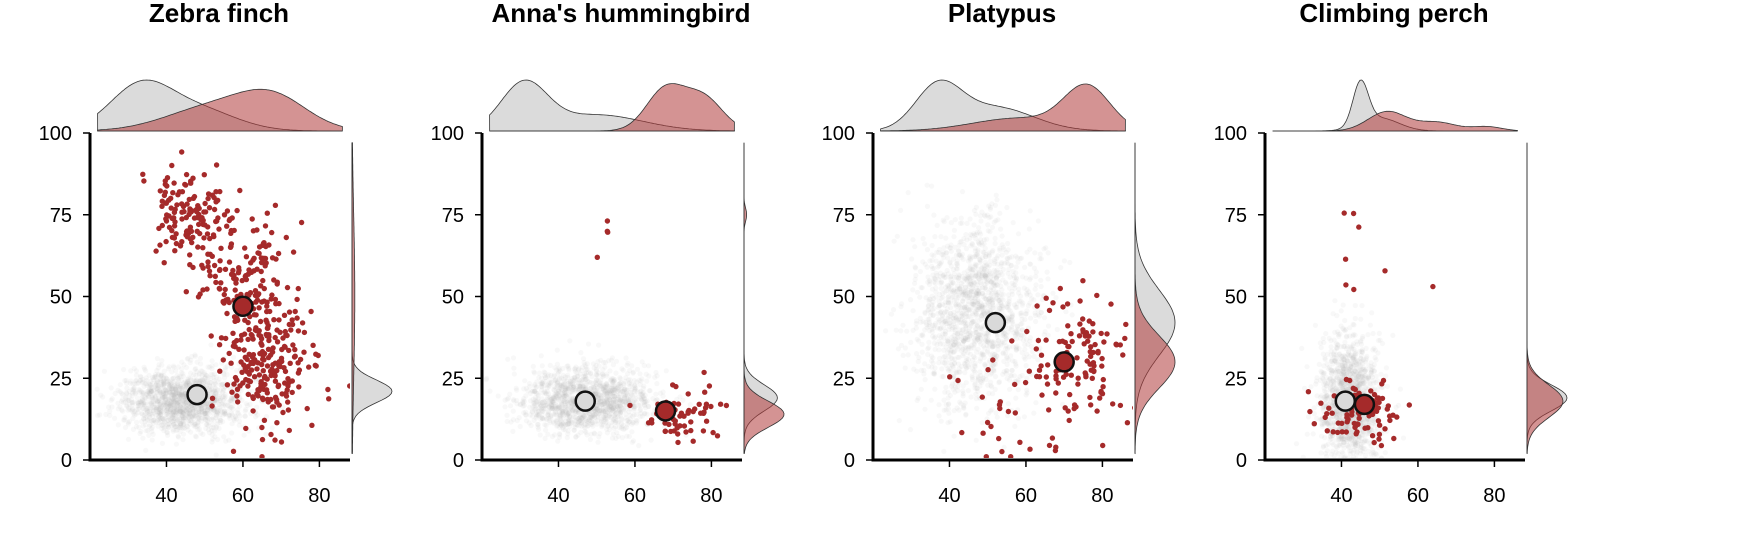 This screenshot has height=540, width=1740. What do you see at coordinates (764, 298) in the screenshot?
I see `side-density-highlighted` at bounding box center [764, 298].